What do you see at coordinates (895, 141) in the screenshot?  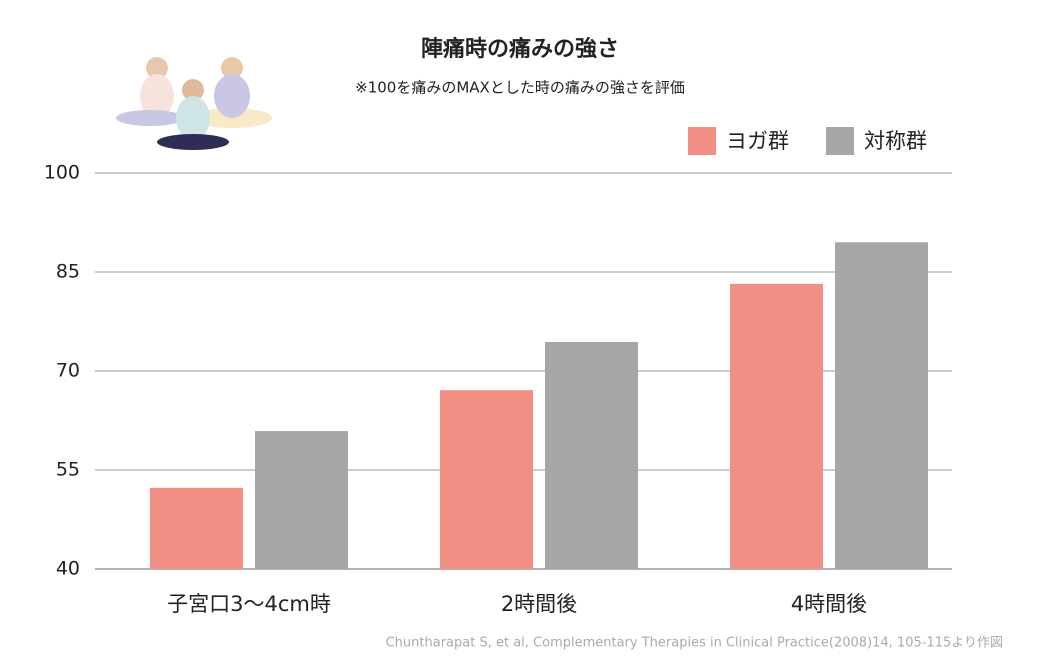 I see `legend-label: 対称群` at bounding box center [895, 141].